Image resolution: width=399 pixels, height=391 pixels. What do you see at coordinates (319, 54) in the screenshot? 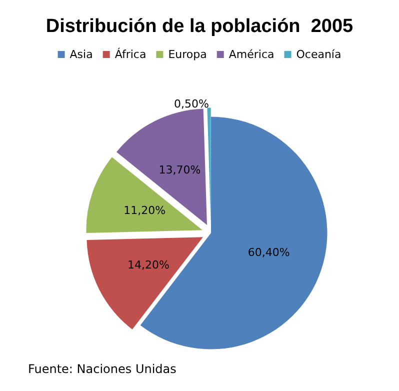
I see `legend-label: Oceanía` at bounding box center [319, 54].